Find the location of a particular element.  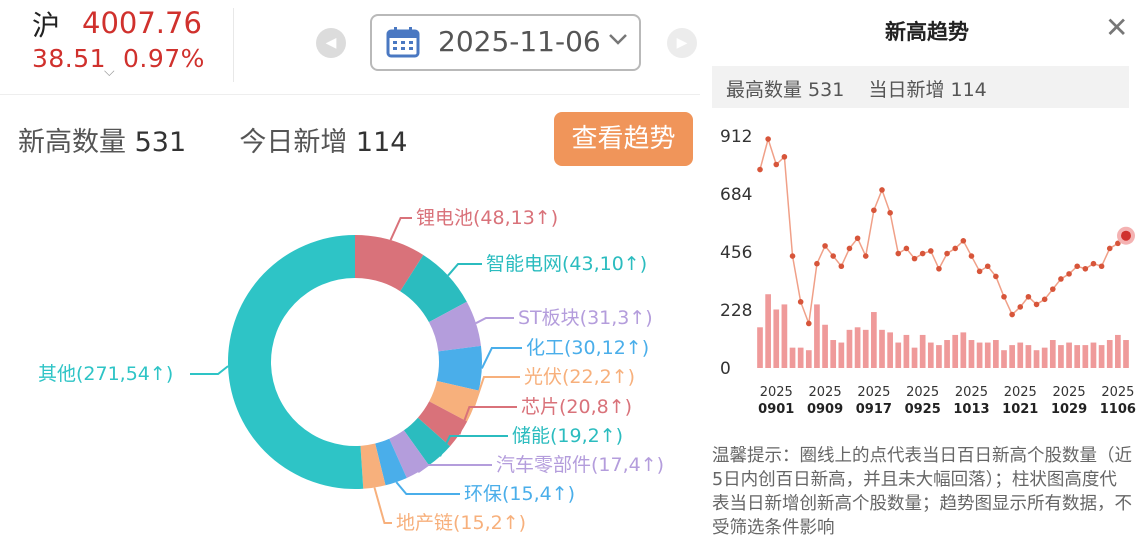

high-count-value: 531 is located at coordinates (161, 142).